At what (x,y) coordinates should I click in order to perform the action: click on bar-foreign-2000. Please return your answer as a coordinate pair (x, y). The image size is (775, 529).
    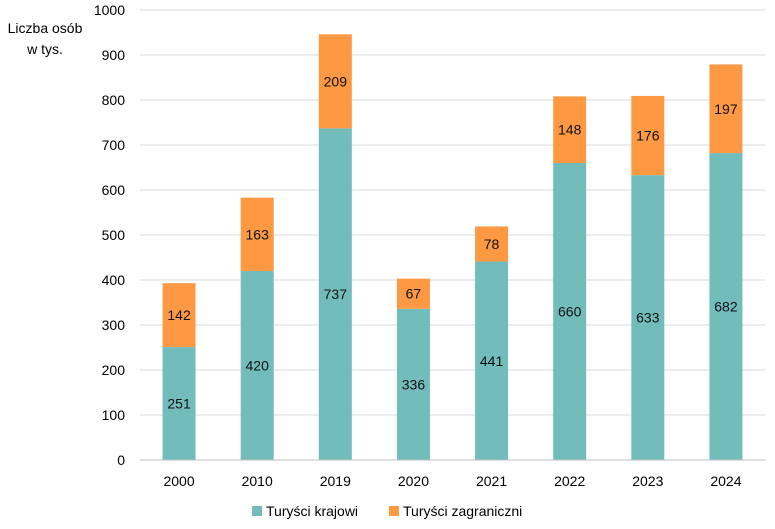
    Looking at the image, I should click on (179, 315).